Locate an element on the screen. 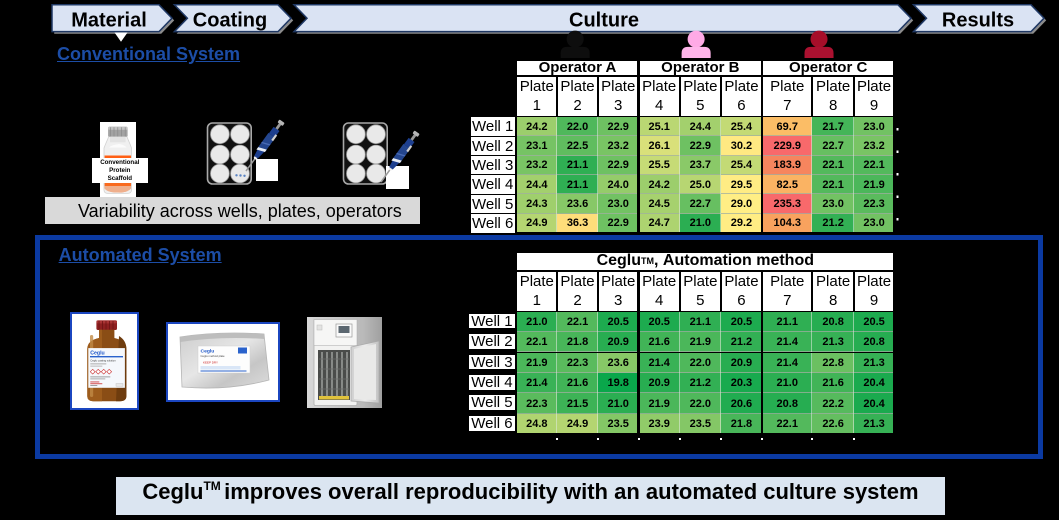  svg-text: Culture is located at coordinates (604, 20).